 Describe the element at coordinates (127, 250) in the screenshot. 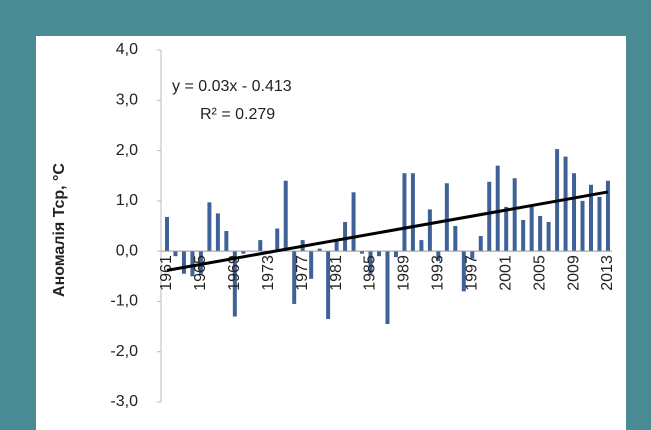

I see `y-tick-label: 0,0` at that location.